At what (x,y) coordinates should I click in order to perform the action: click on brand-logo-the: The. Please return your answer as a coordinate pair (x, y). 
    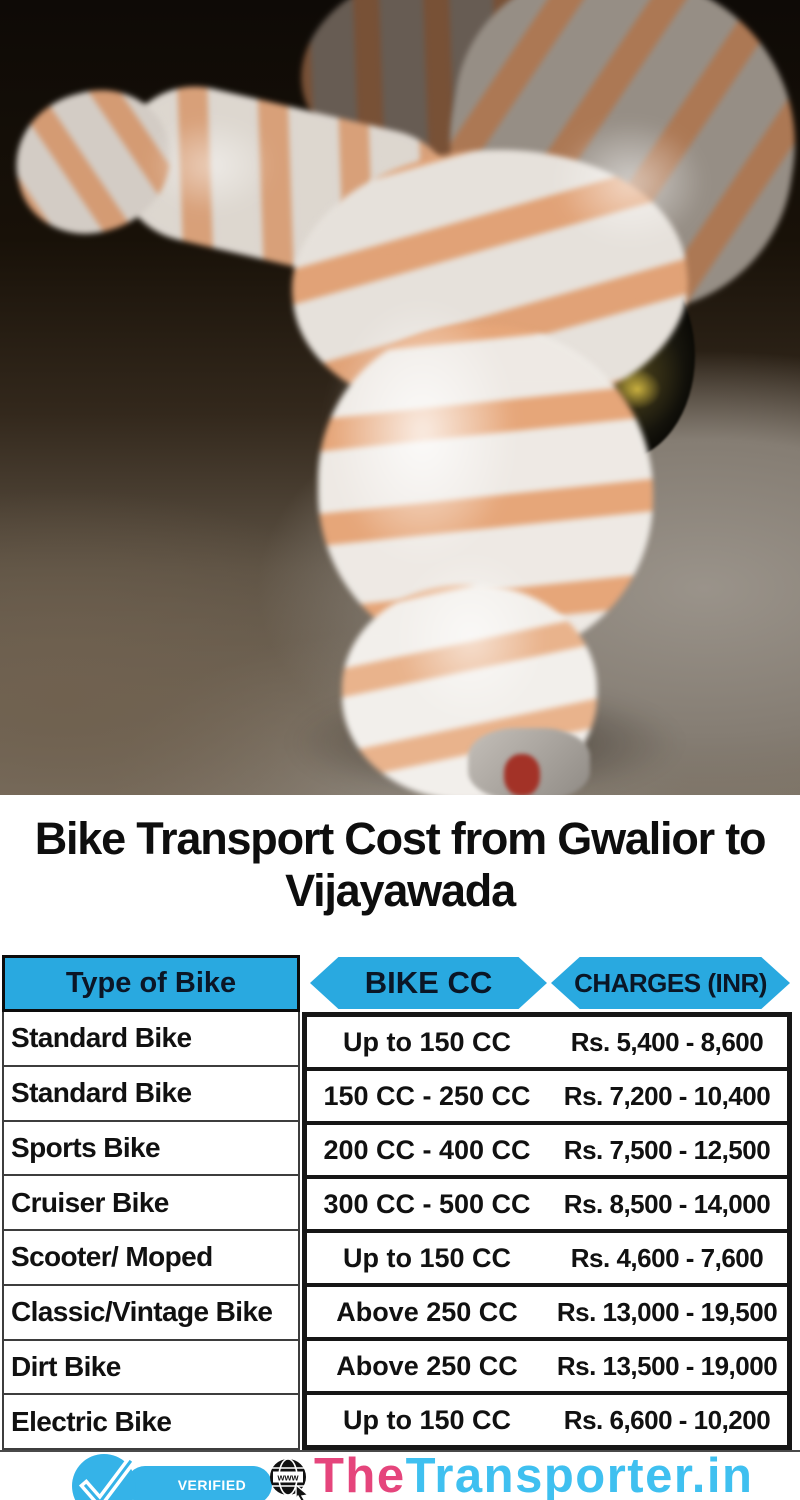
    Looking at the image, I should click on (360, 1475).